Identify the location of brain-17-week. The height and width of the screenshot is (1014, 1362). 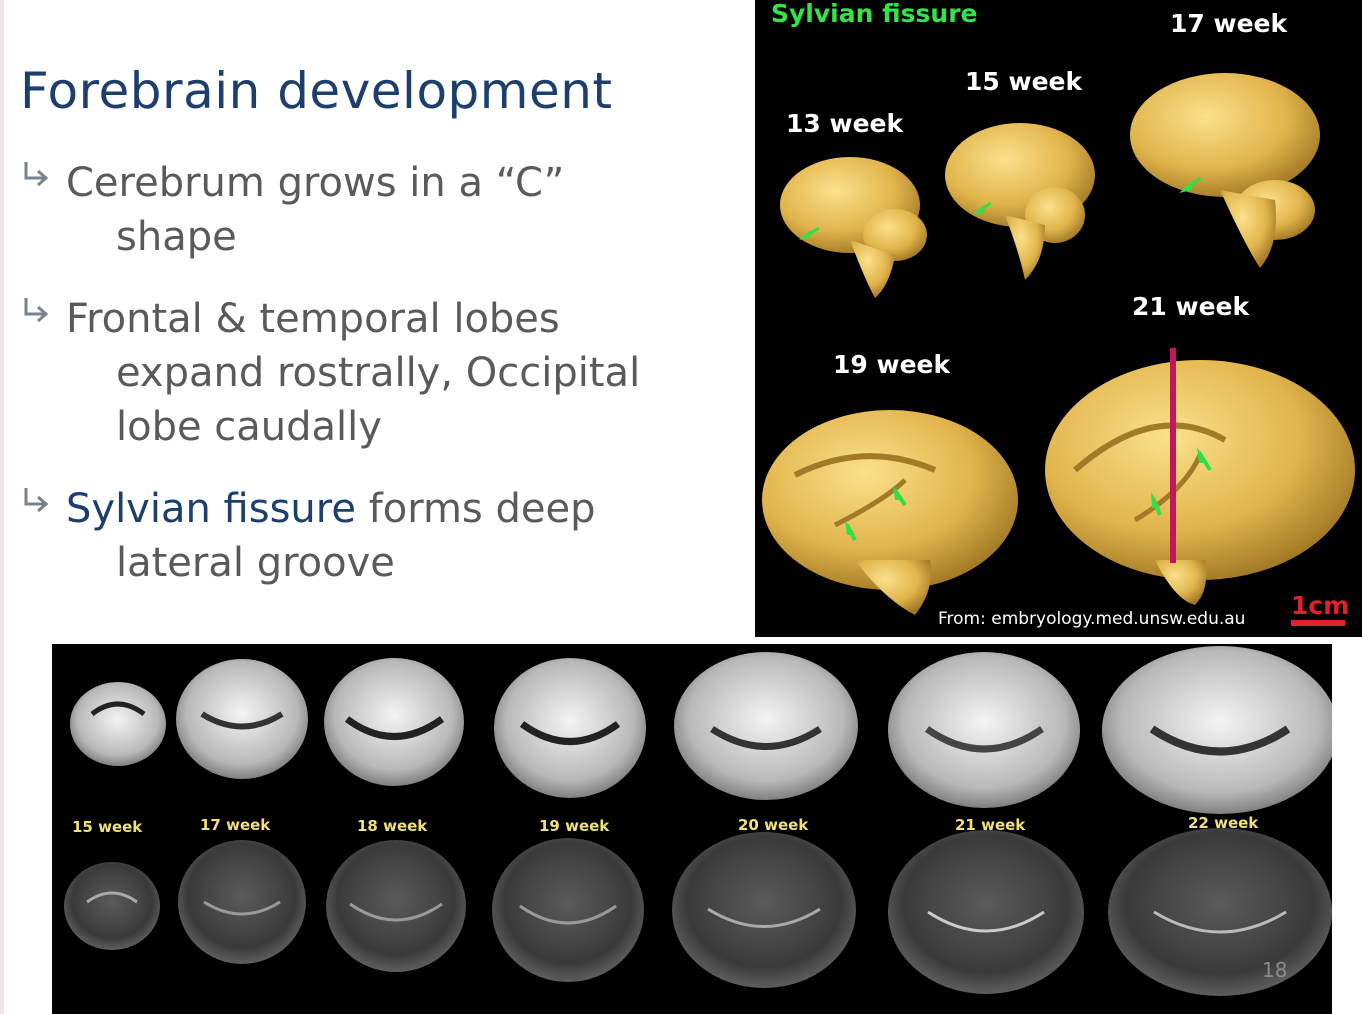
(1225, 170).